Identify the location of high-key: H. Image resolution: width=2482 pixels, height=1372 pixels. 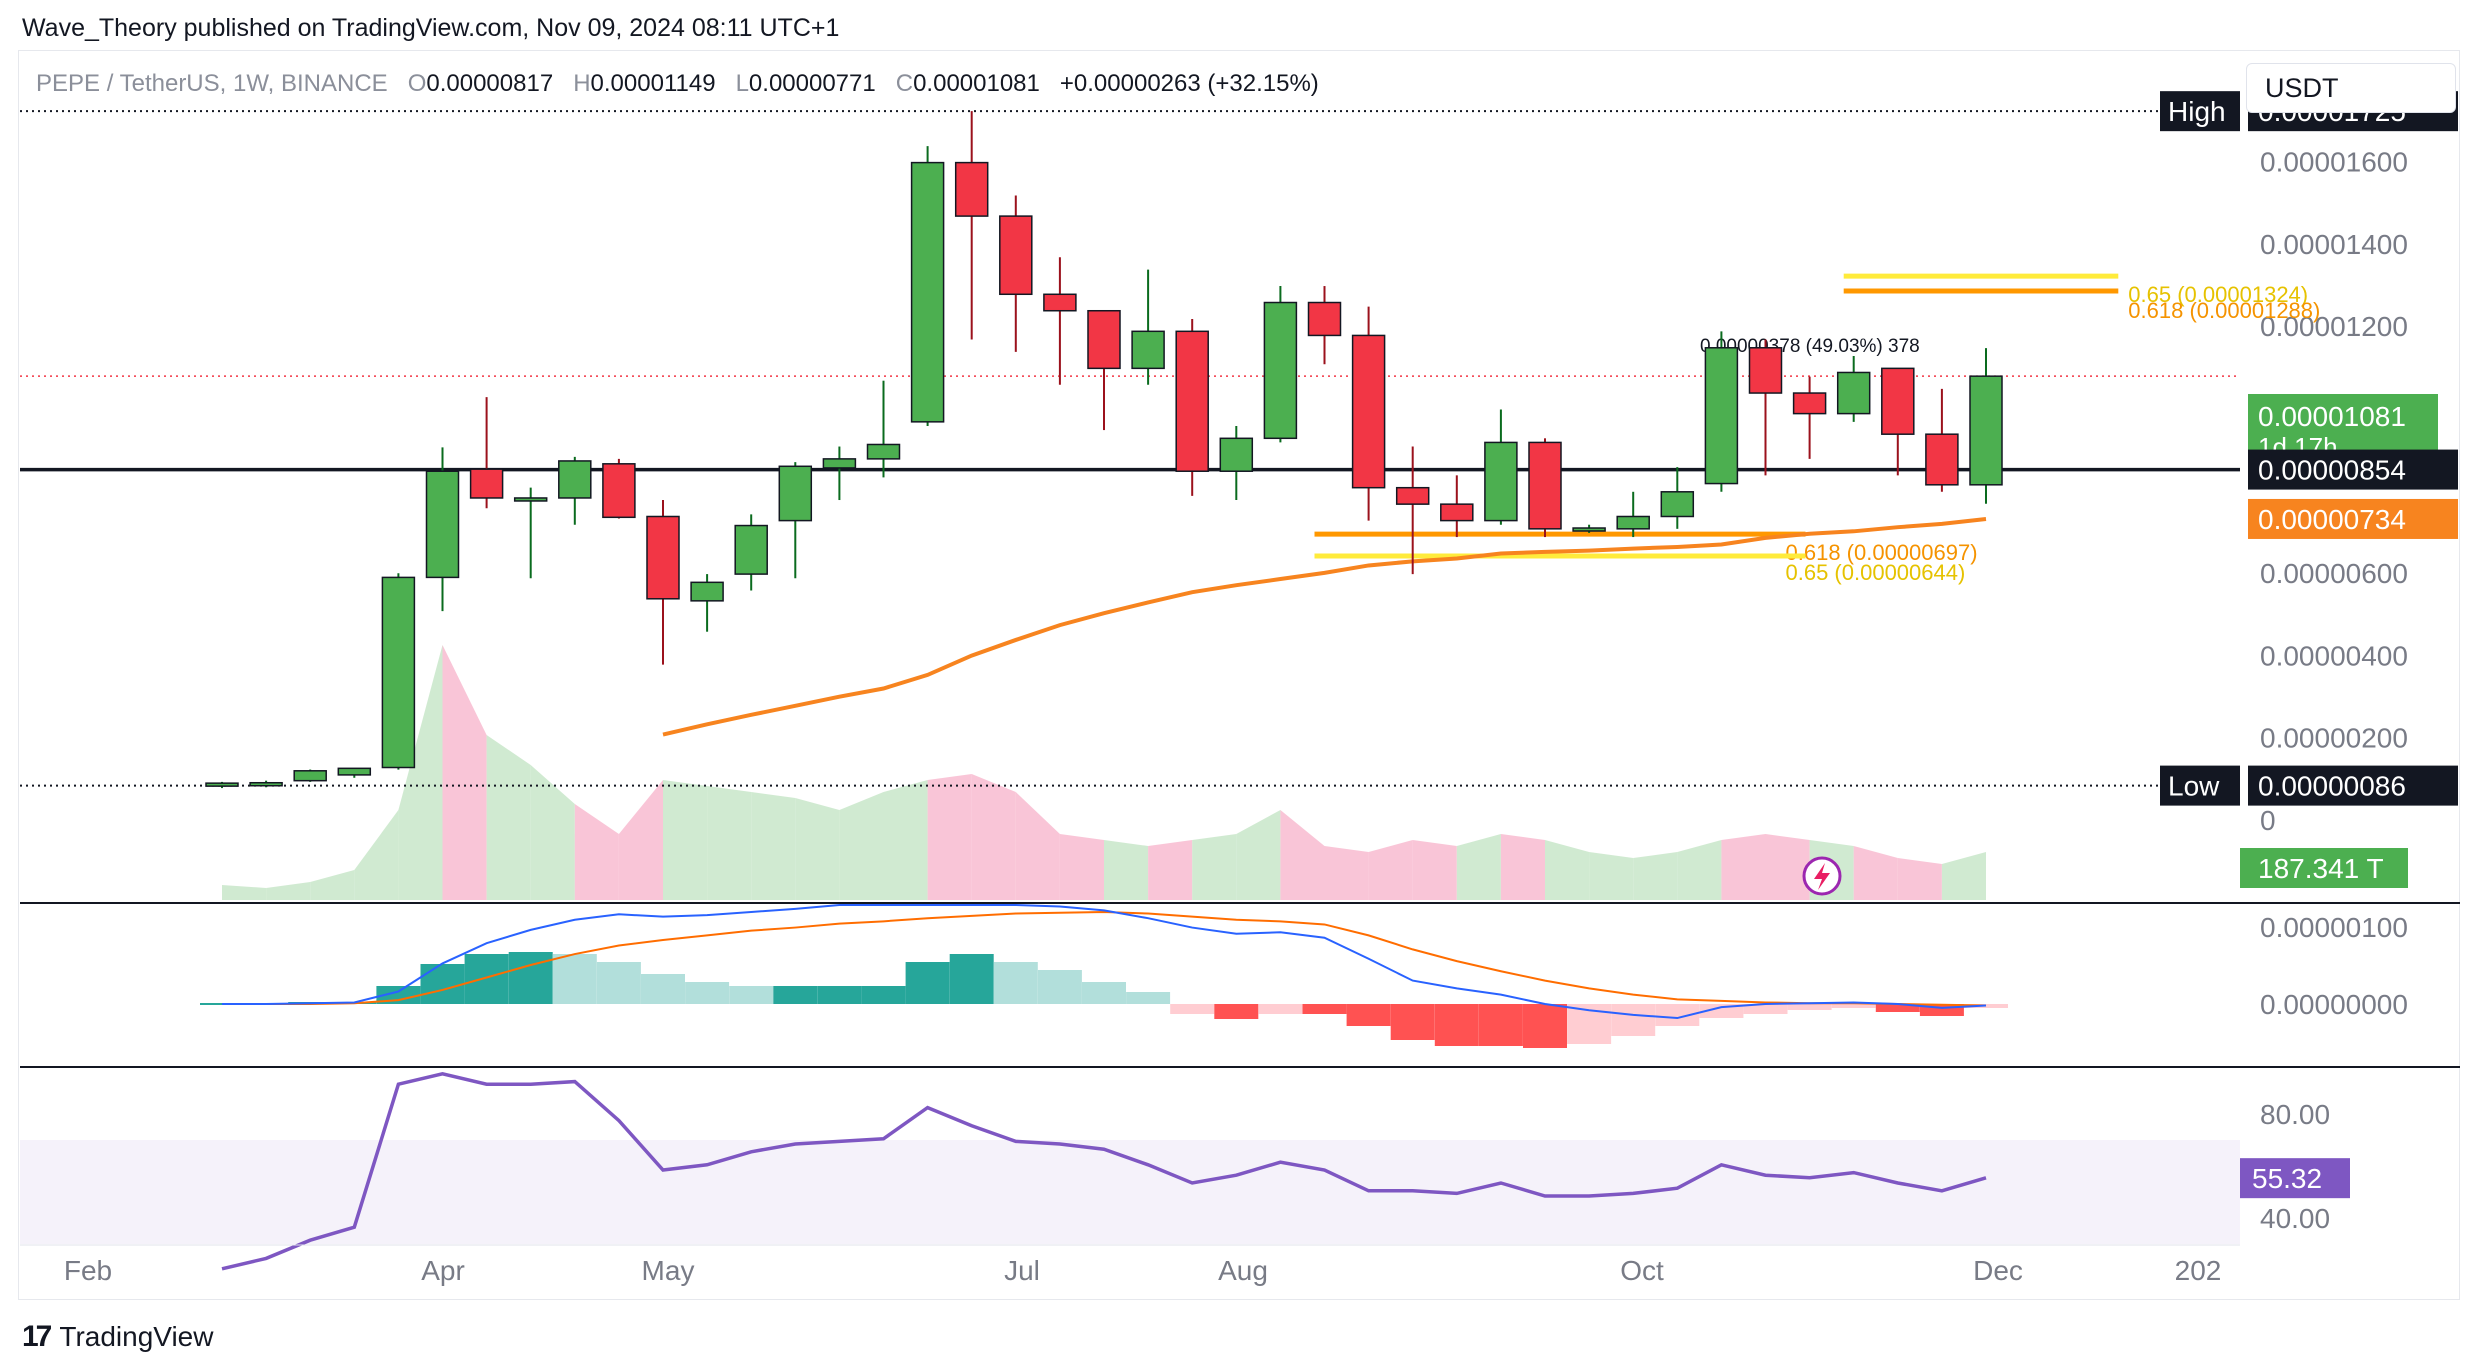
(582, 83).